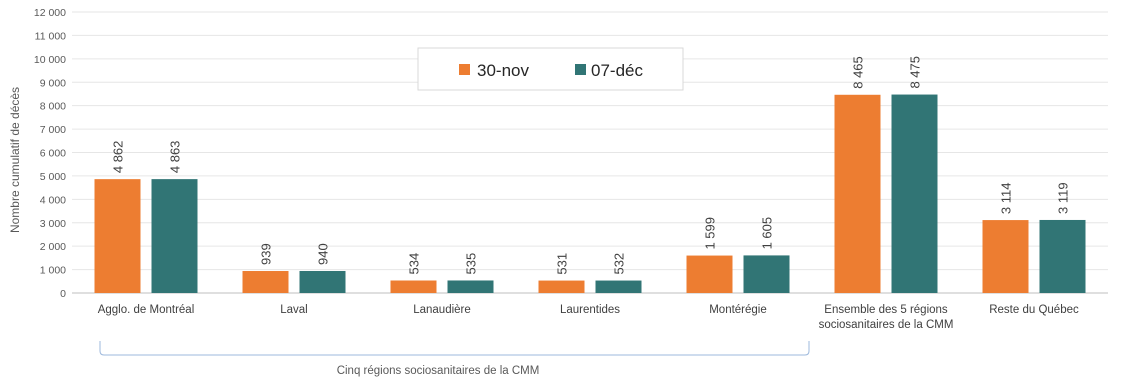 This screenshot has height=381, width=1122. I want to click on legend-frame, so click(550, 69).